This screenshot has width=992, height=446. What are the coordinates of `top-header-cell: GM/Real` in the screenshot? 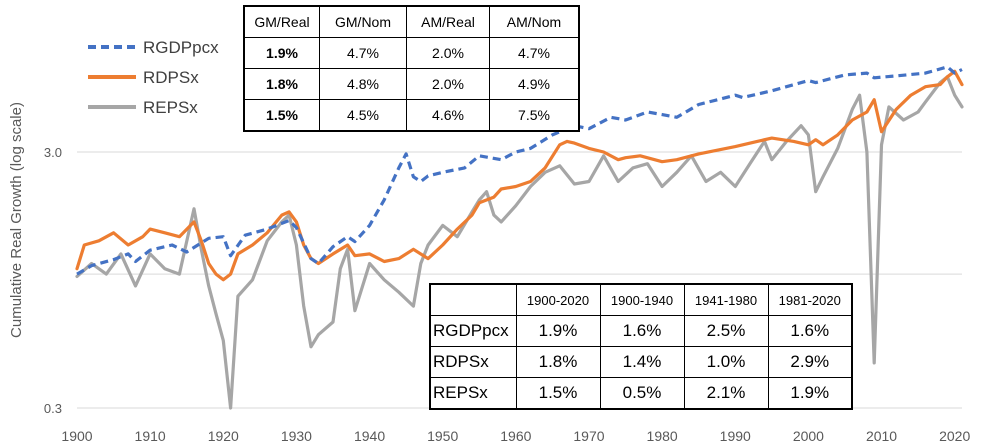 It's located at (281, 21).